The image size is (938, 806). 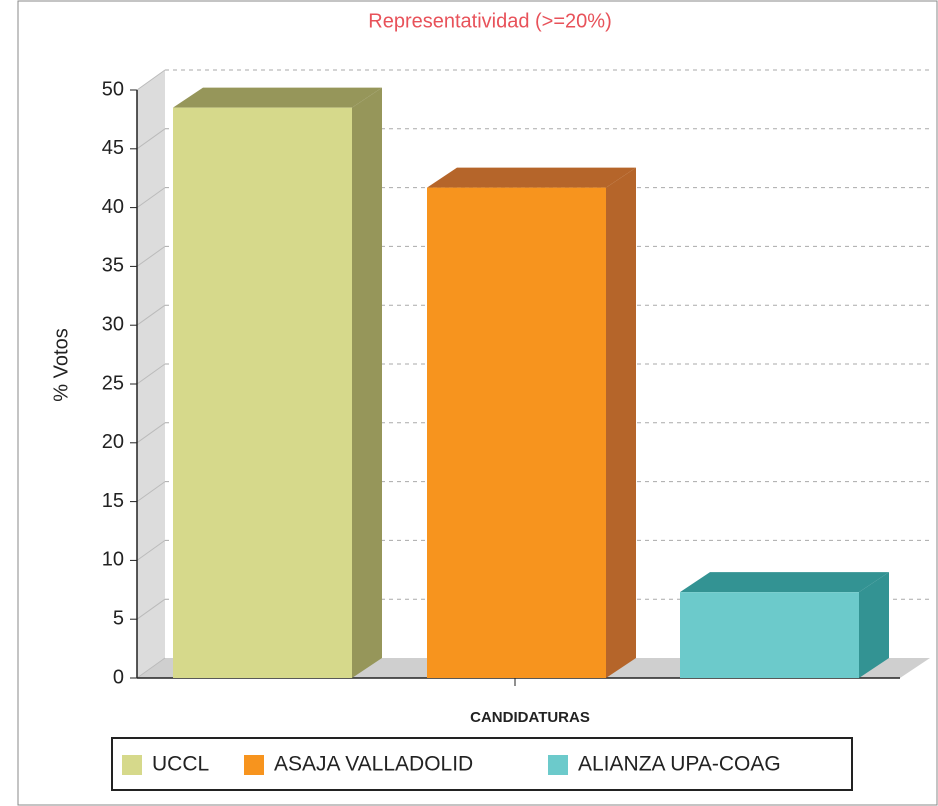 What do you see at coordinates (482, 764) in the screenshot?
I see `legend-box` at bounding box center [482, 764].